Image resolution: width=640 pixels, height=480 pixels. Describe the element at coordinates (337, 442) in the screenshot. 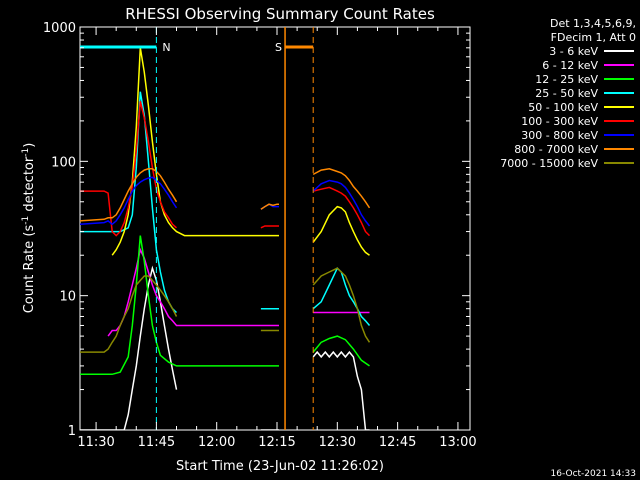

I see `x-tick-label: 12:30` at that location.